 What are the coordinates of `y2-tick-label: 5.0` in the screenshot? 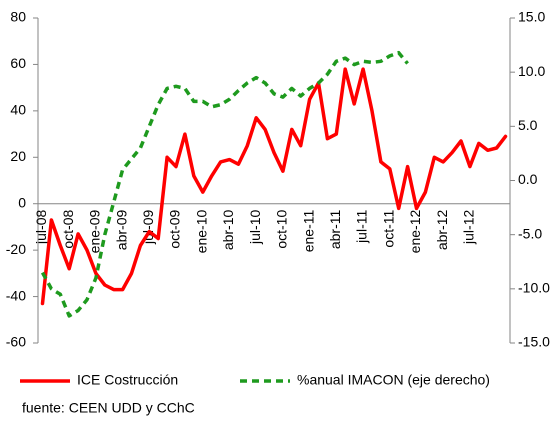 It's located at (528, 125).